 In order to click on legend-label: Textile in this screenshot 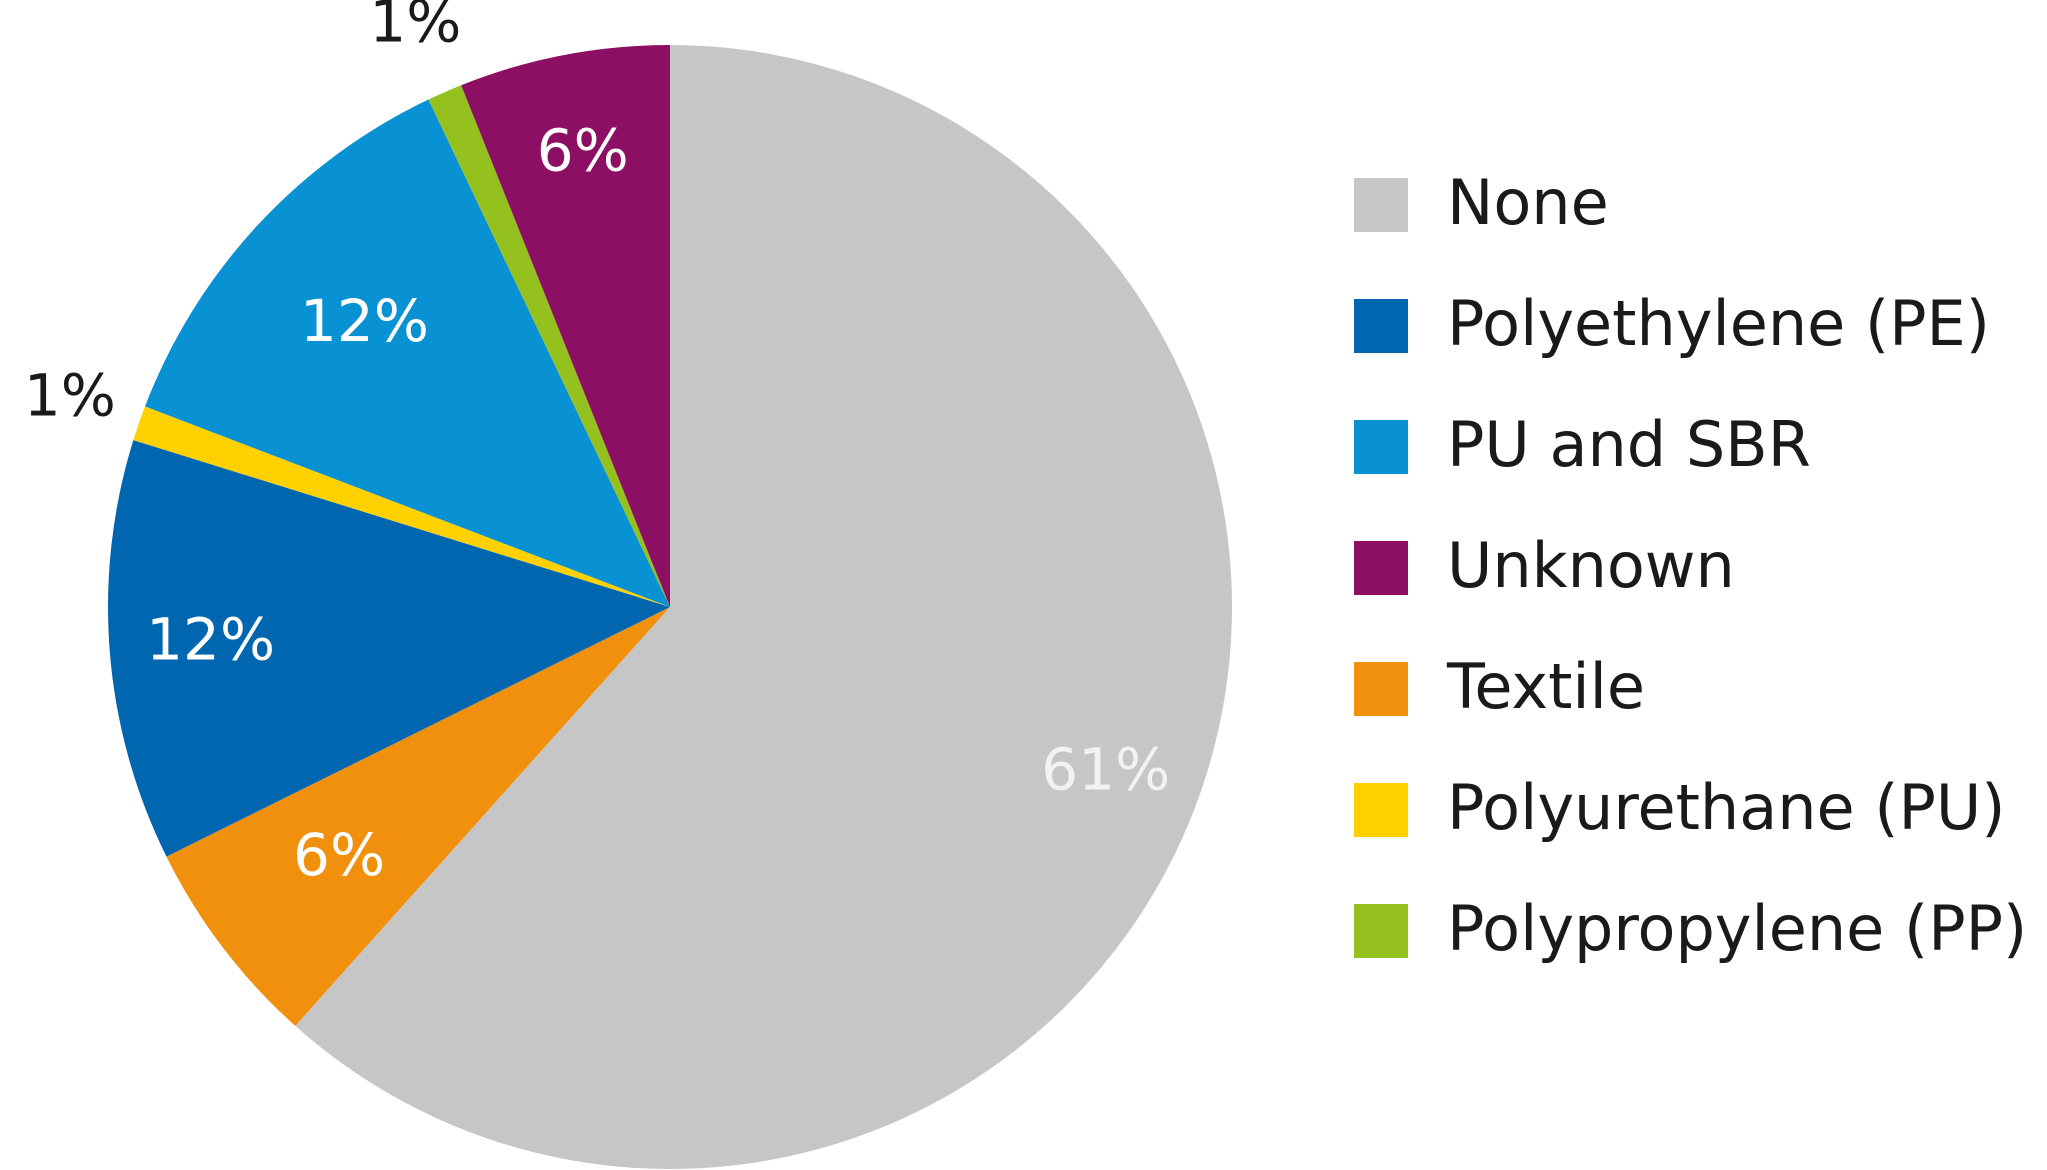, I will do `click(1545, 686)`.